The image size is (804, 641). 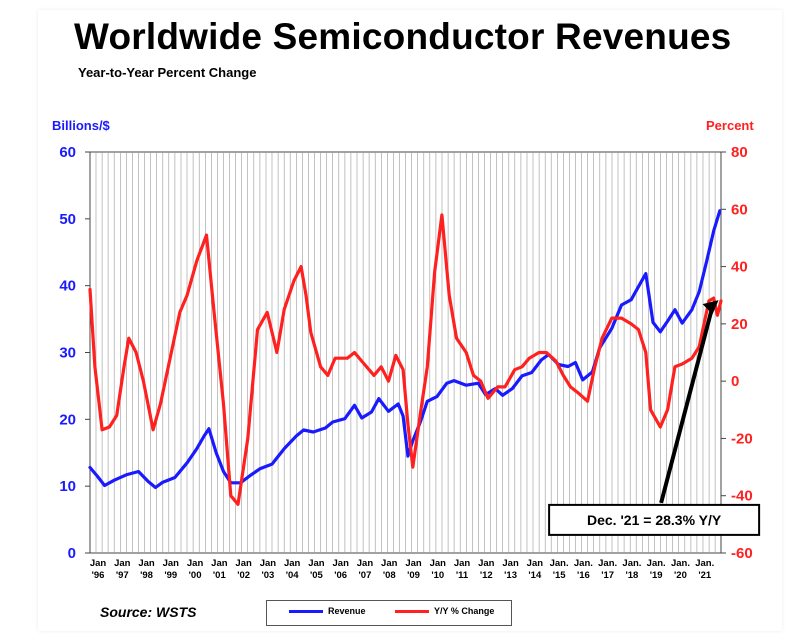 What do you see at coordinates (462, 575) in the screenshot?
I see `x-tick-label: '11` at bounding box center [462, 575].